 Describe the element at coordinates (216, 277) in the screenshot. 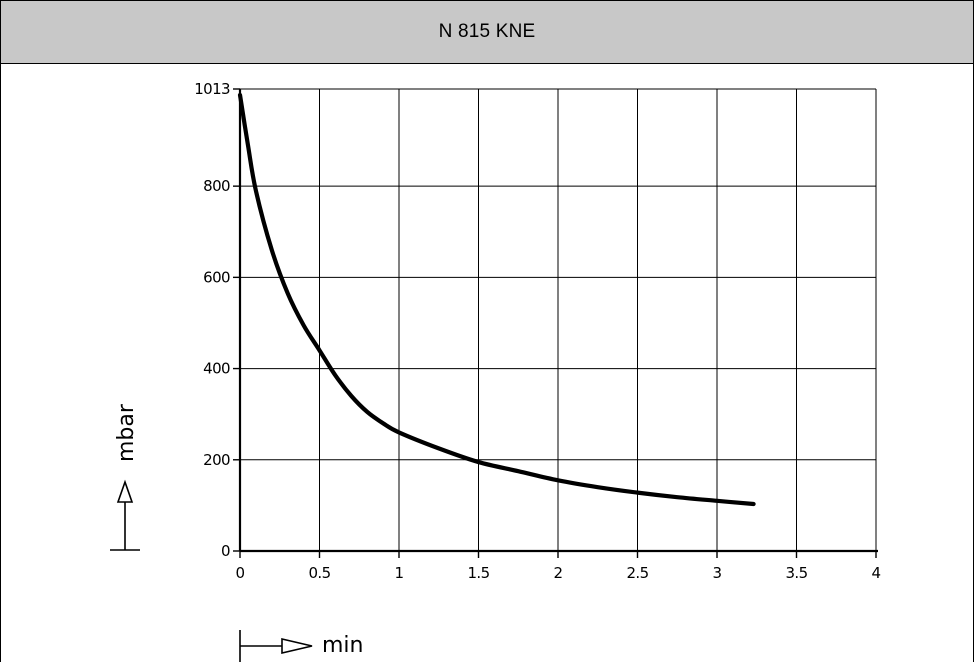

I see `y-tick-label: 600` at that location.